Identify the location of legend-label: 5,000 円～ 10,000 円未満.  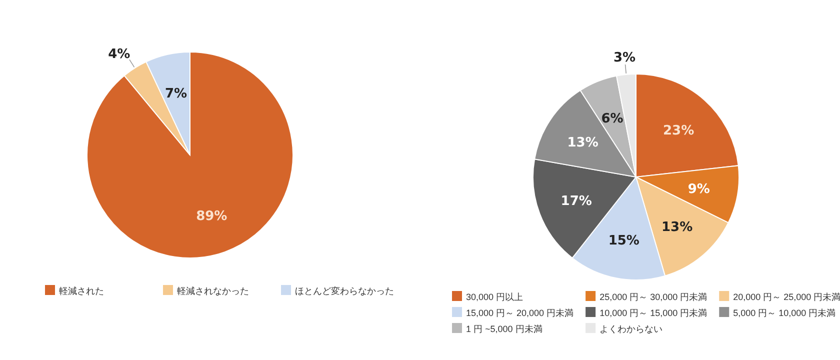
(784, 313).